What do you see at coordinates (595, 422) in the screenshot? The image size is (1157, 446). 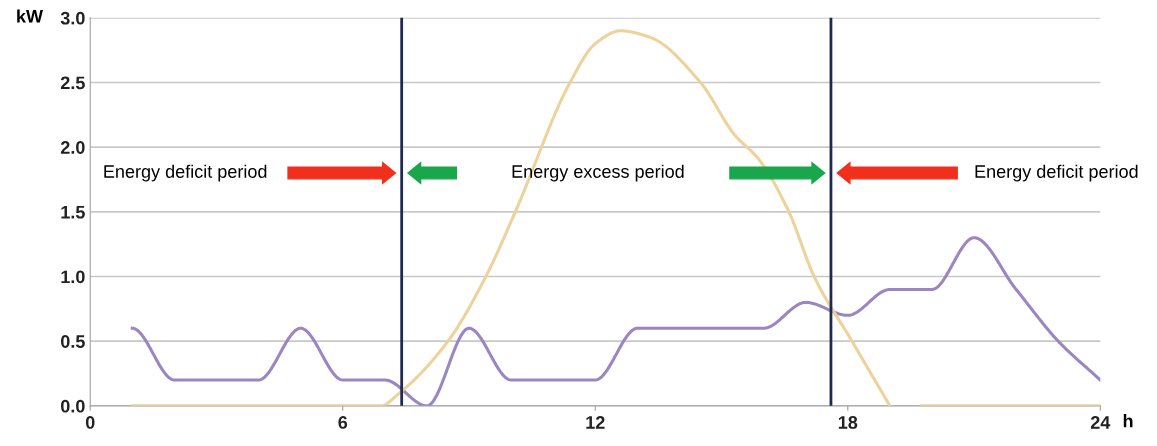 I see `x-tick-label: 12` at bounding box center [595, 422].